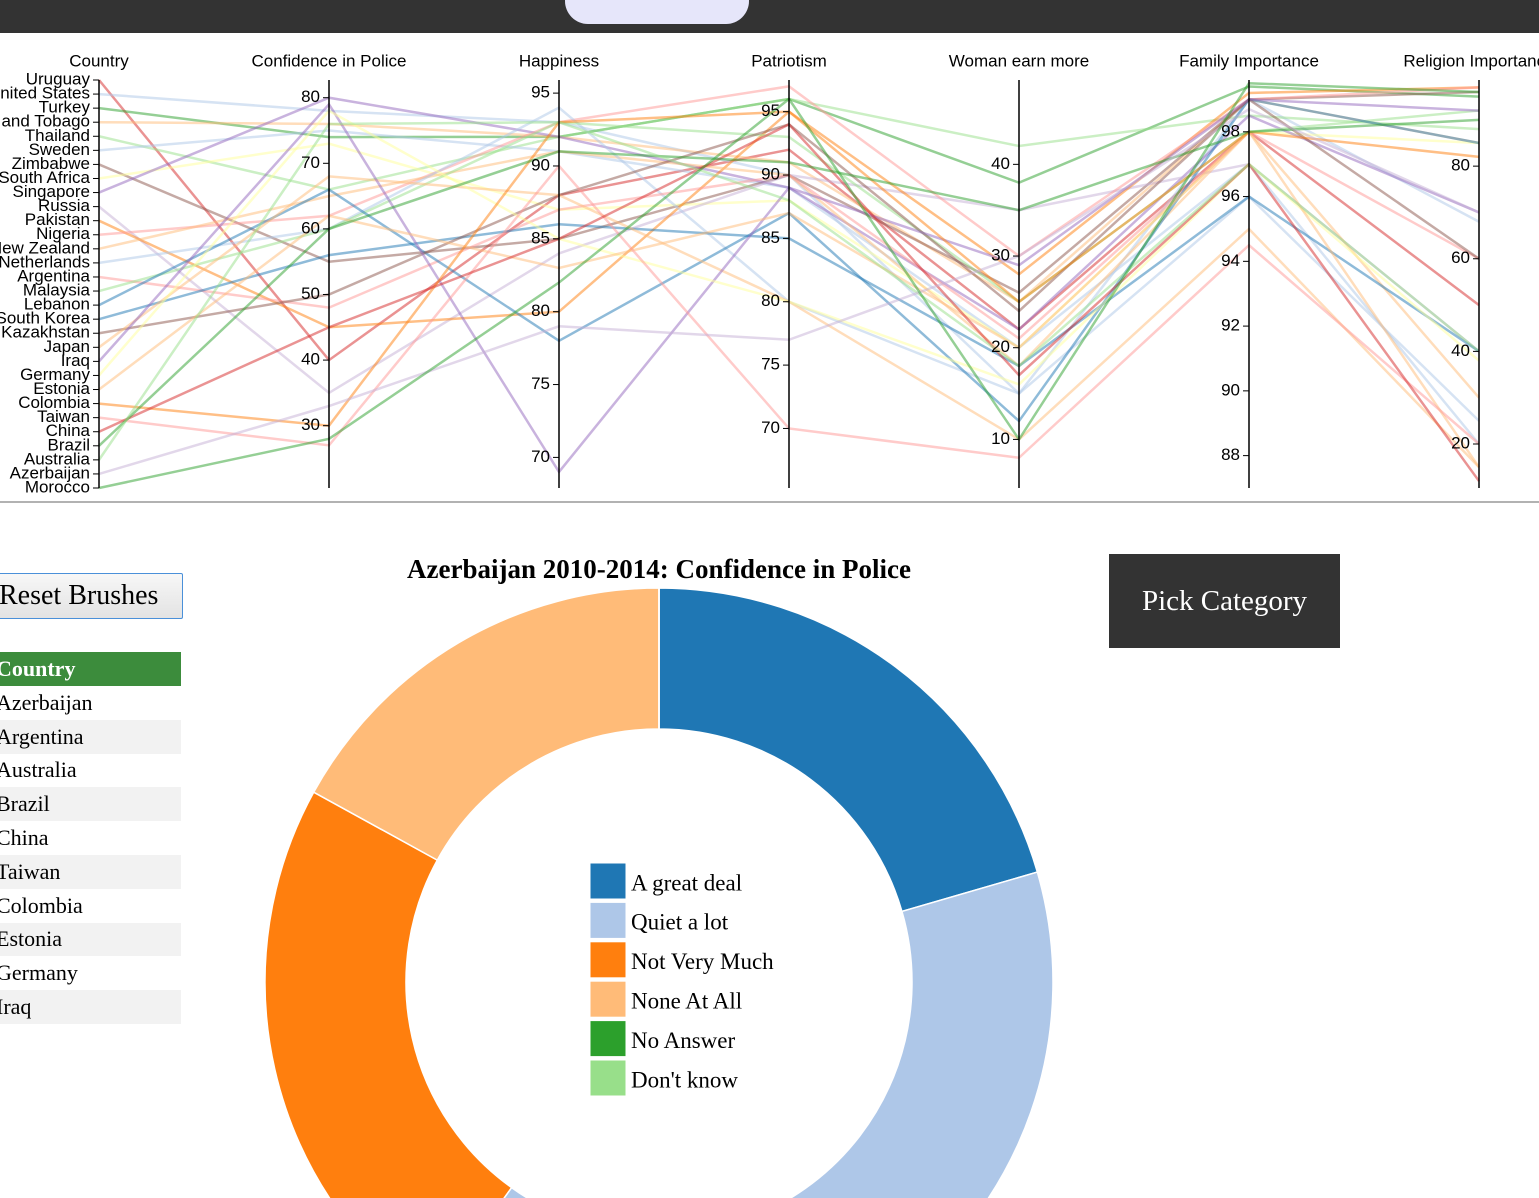 This screenshot has height=1198, width=1539. What do you see at coordinates (789, 60) in the screenshot?
I see `axis-title: Patriotism` at bounding box center [789, 60].